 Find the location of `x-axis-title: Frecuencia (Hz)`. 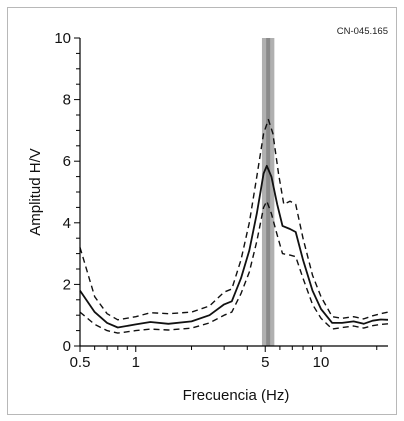

x-axis-title: Frecuencia (Hz) is located at coordinates (236, 395).